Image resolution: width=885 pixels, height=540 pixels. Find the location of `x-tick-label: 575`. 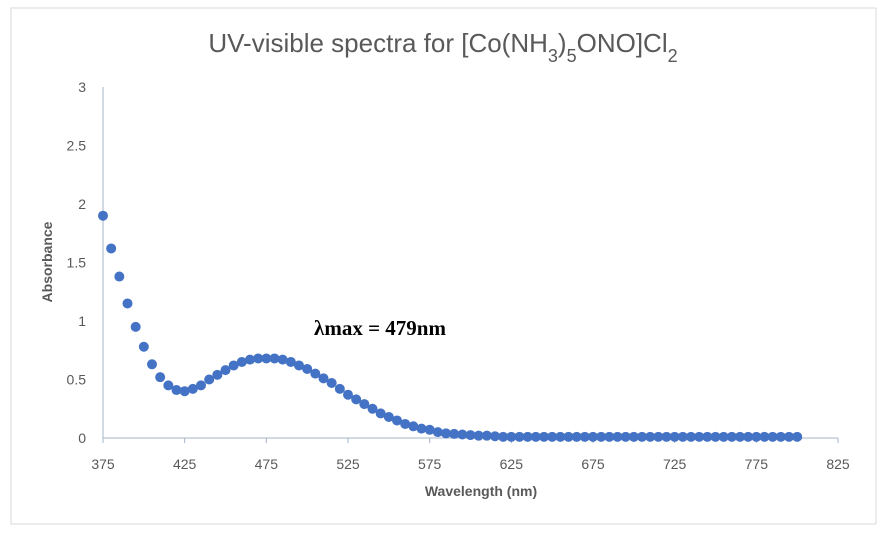

x-tick-label: 575 is located at coordinates (430, 464).